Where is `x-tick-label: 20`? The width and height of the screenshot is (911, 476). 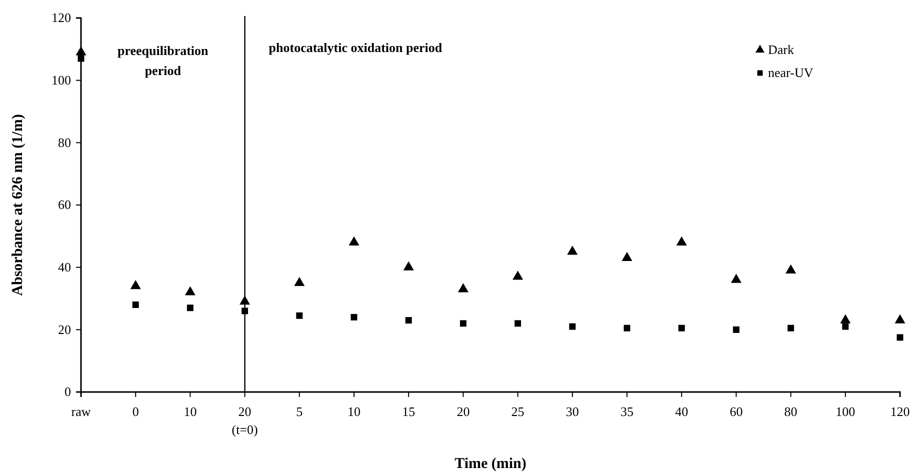
x-tick-label: 20 is located at coordinates (463, 411).